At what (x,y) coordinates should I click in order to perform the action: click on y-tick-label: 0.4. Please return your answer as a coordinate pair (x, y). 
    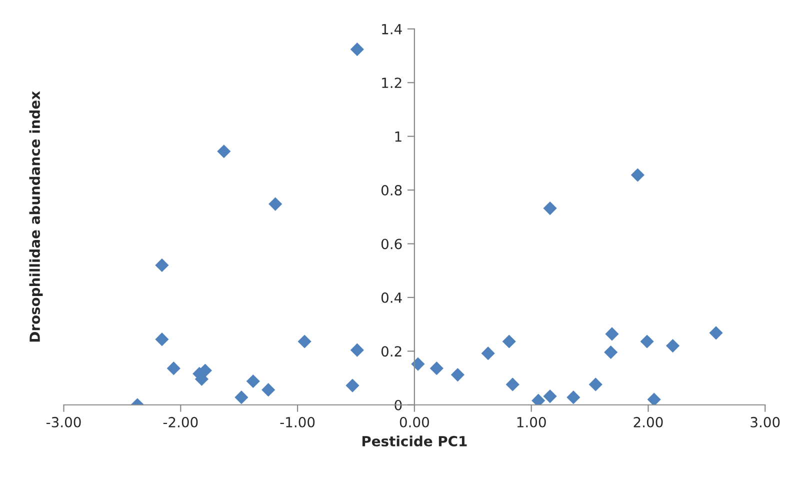
    Looking at the image, I should click on (391, 297).